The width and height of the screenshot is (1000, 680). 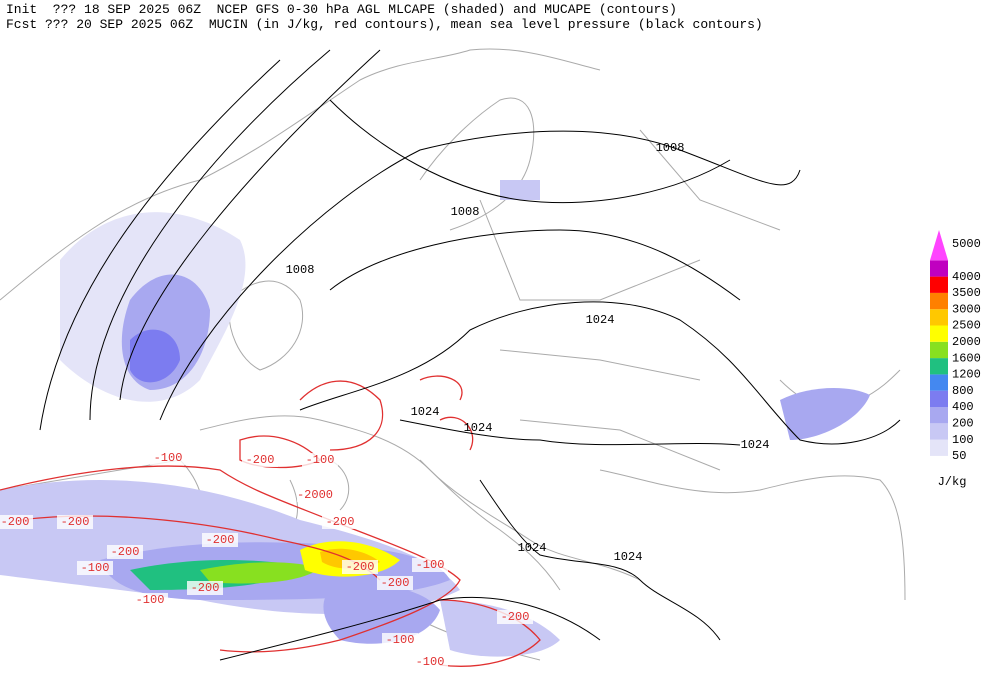 I want to click on legend-label: 5000, so click(x=966, y=244).